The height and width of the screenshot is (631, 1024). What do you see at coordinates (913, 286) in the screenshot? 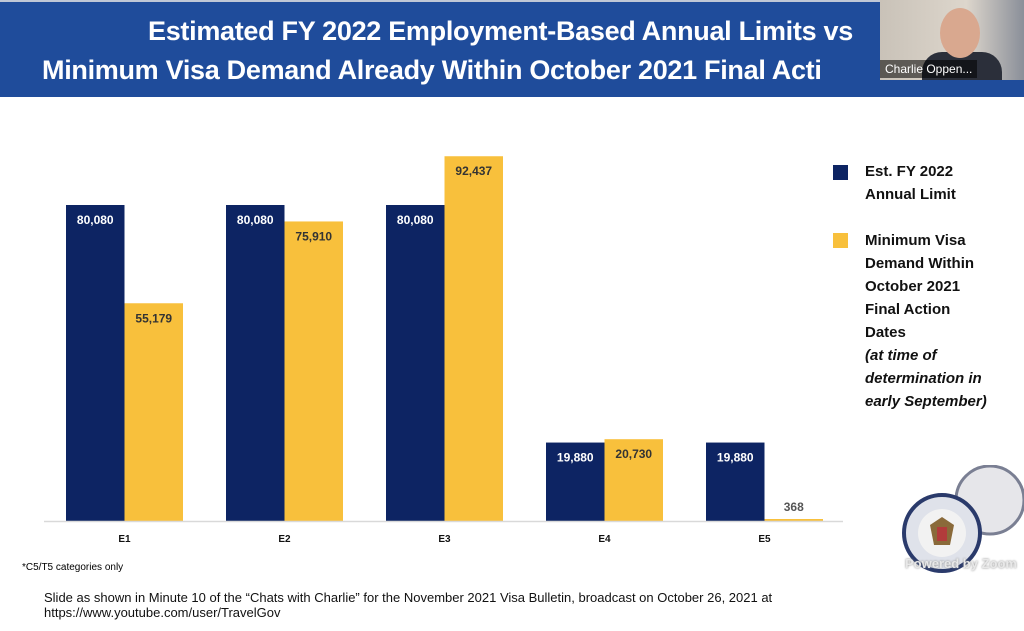
I see `legend-line: October 2021` at bounding box center [913, 286].